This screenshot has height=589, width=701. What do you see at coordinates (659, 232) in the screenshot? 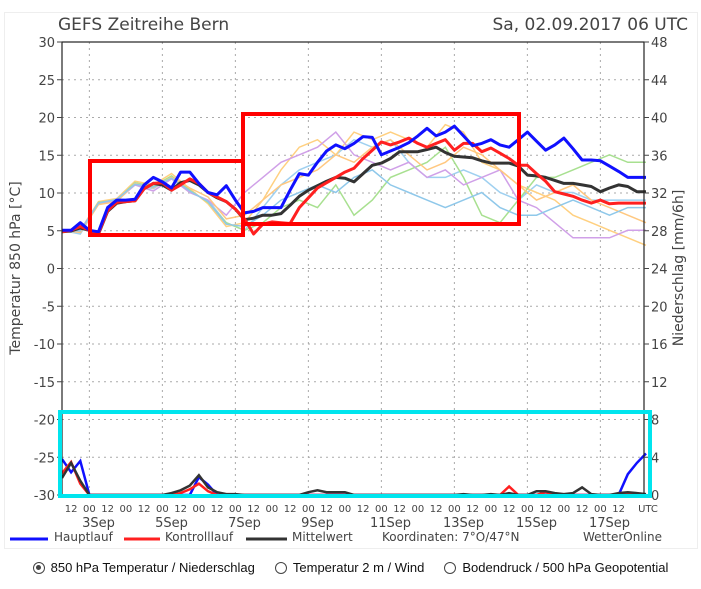
I see `y2-tick-label: 28` at bounding box center [659, 232].